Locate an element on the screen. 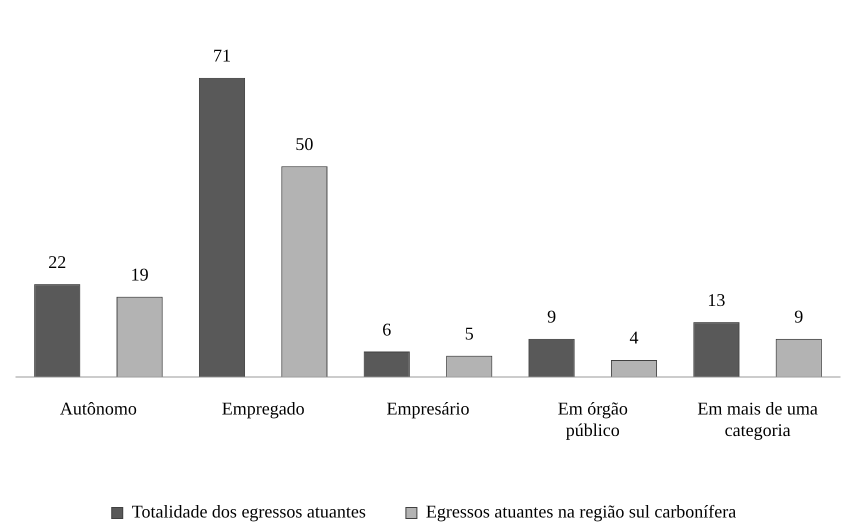  data-label: 22 is located at coordinates (57, 262).